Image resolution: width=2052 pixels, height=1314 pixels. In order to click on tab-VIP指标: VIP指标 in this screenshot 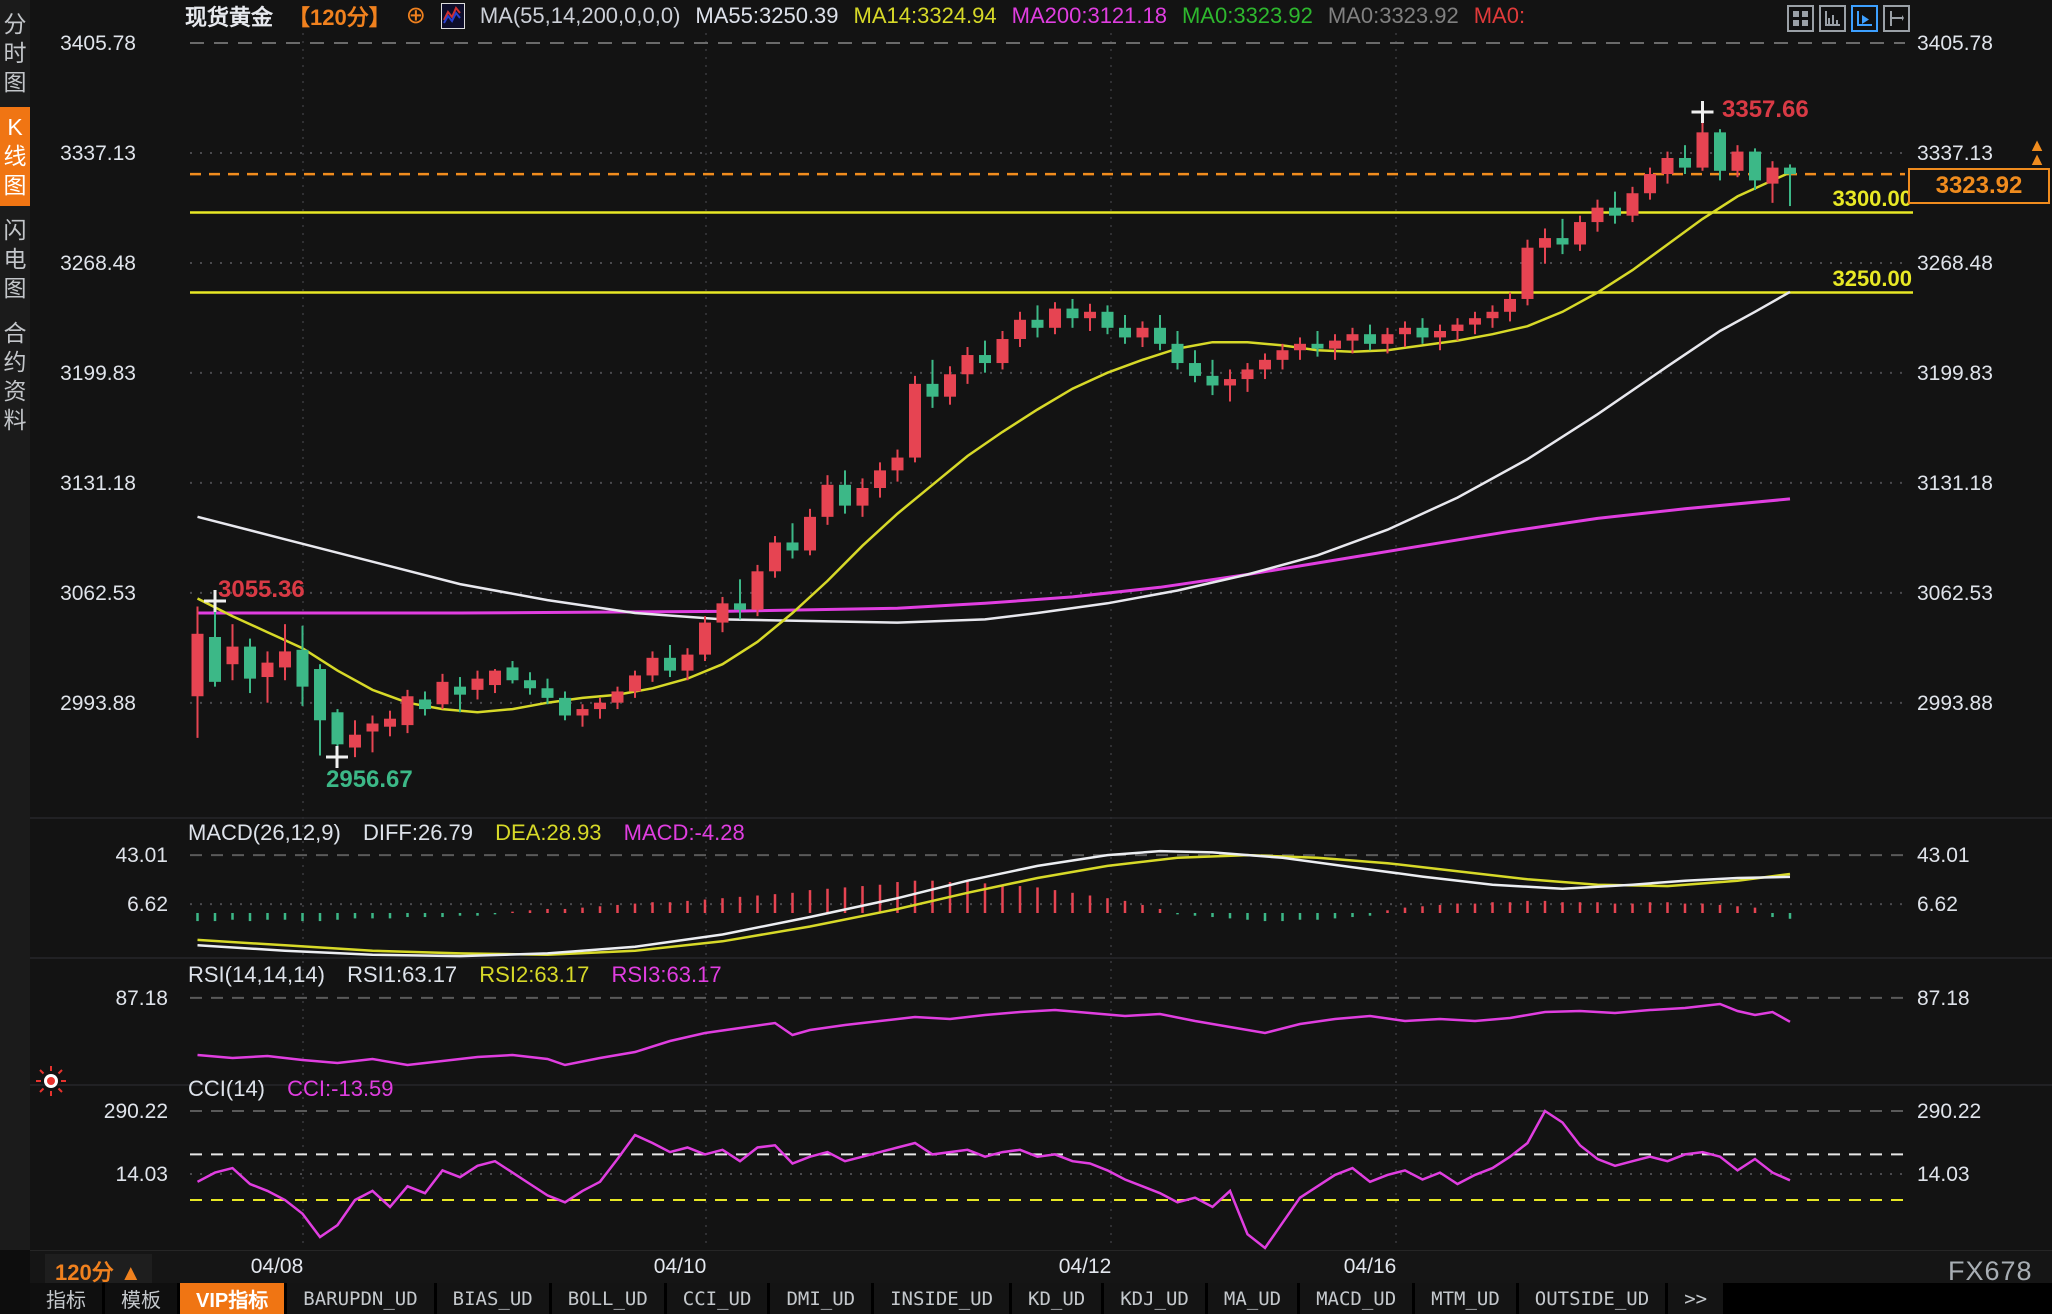, I will do `click(232, 1298)`.